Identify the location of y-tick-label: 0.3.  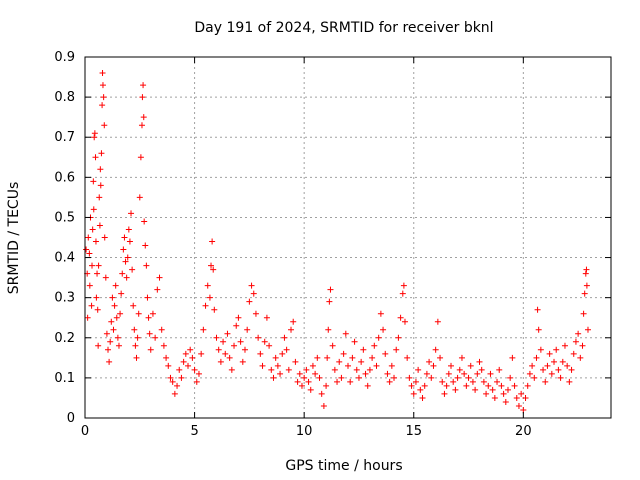
(64, 298).